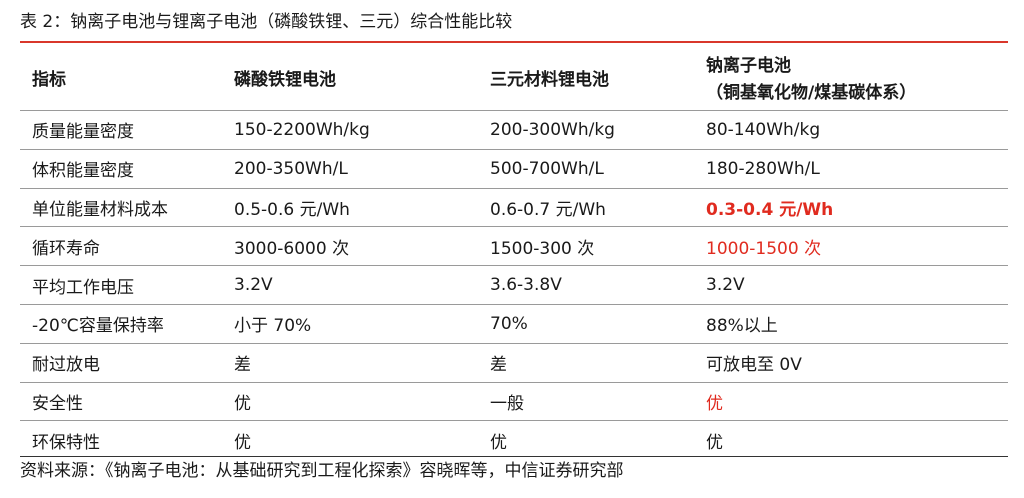  I want to click on table-row: -20℃容量保持率 小于 70% 70% 88%以上, so click(514, 323).